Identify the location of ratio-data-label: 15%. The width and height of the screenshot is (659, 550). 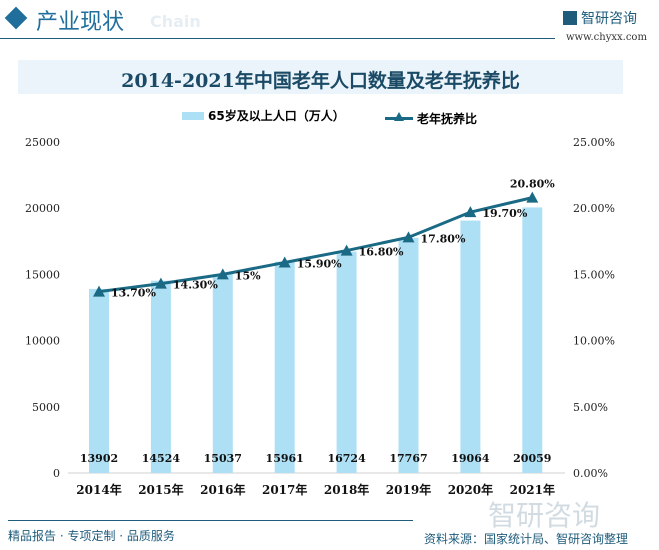
(248, 275).